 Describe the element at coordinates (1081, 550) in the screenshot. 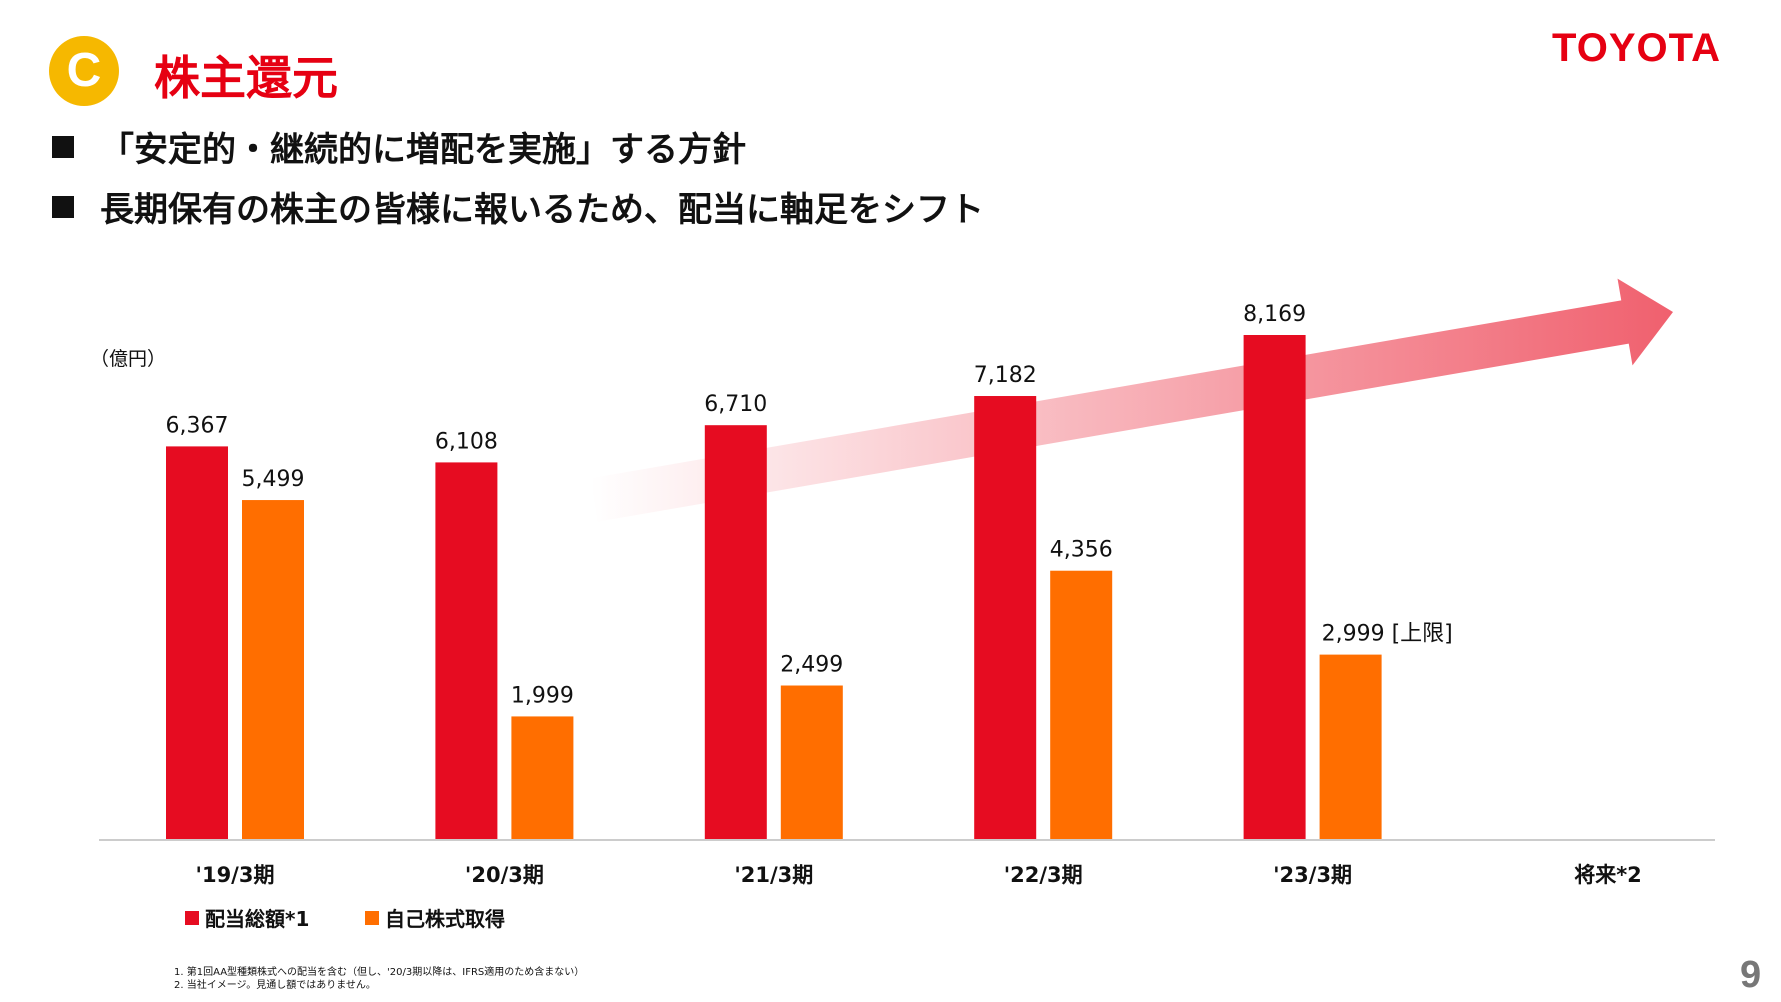

I see `data-label: 4,356` at that location.